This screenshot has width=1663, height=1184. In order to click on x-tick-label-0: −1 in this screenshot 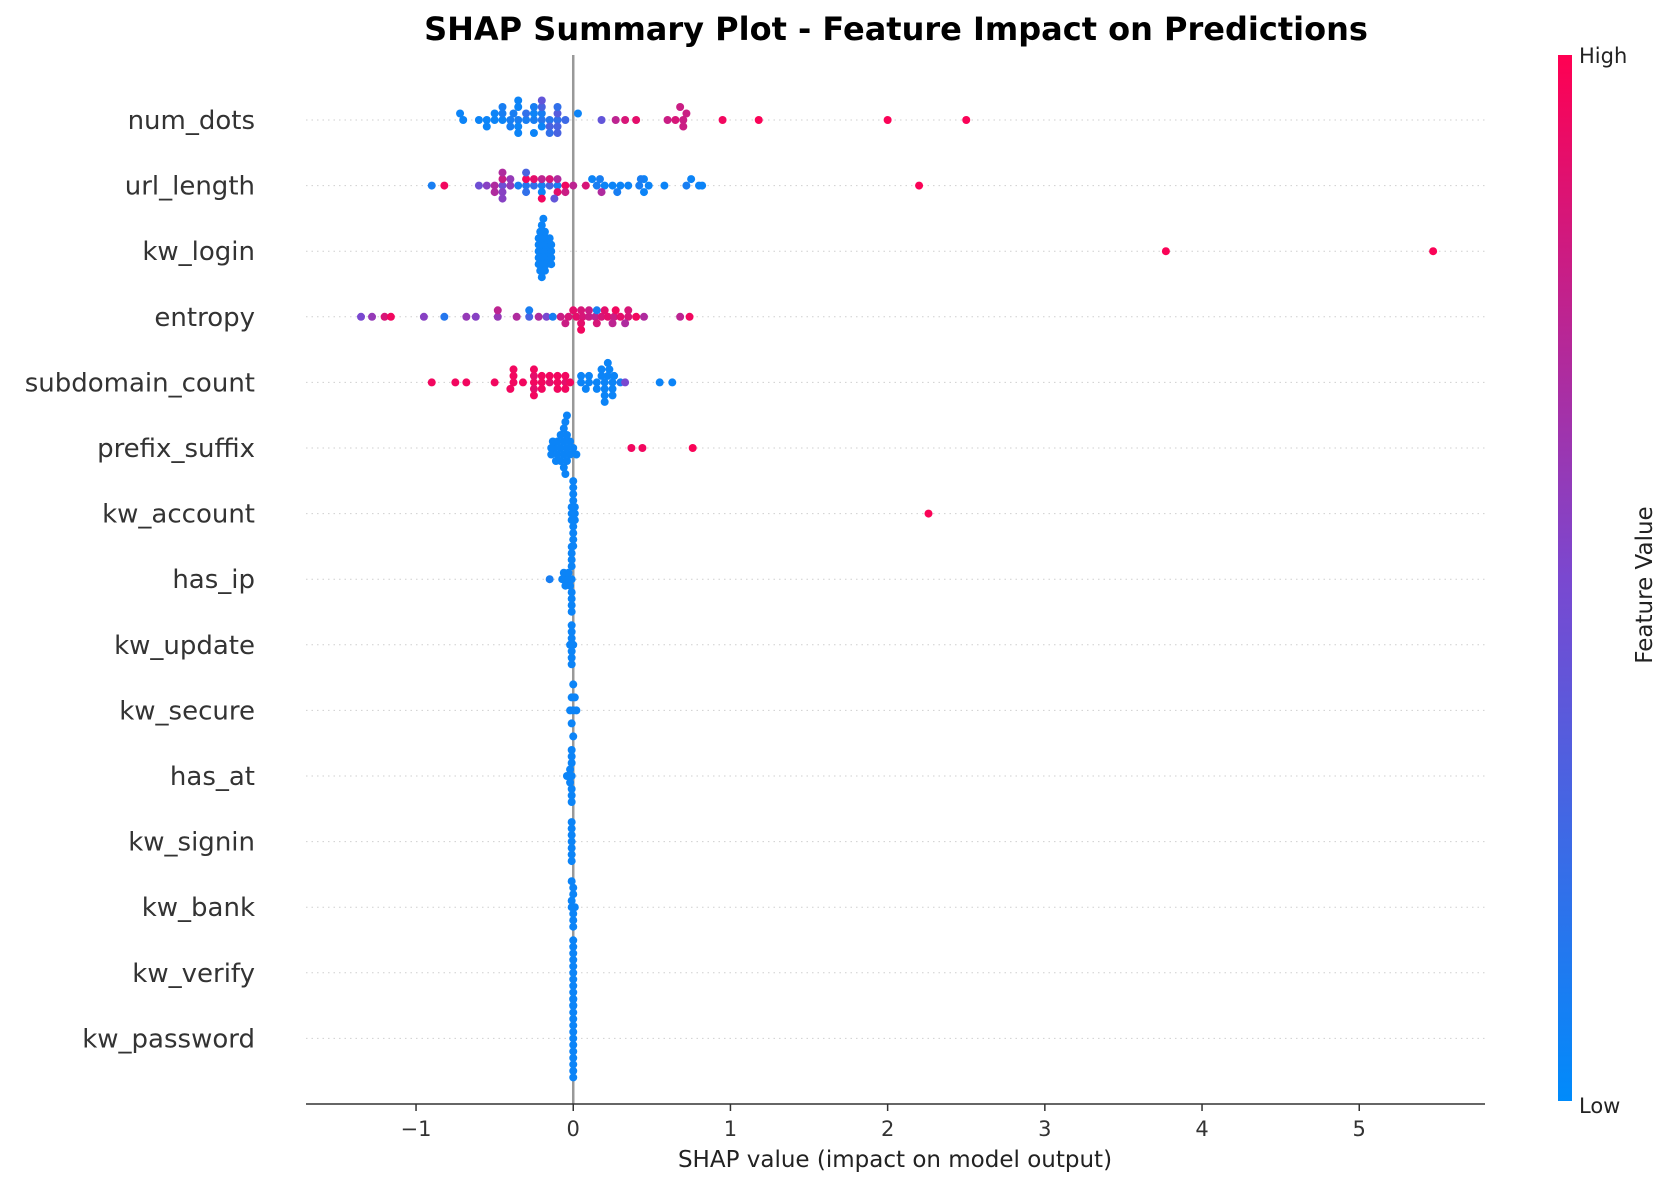, I will do `click(416, 1129)`.